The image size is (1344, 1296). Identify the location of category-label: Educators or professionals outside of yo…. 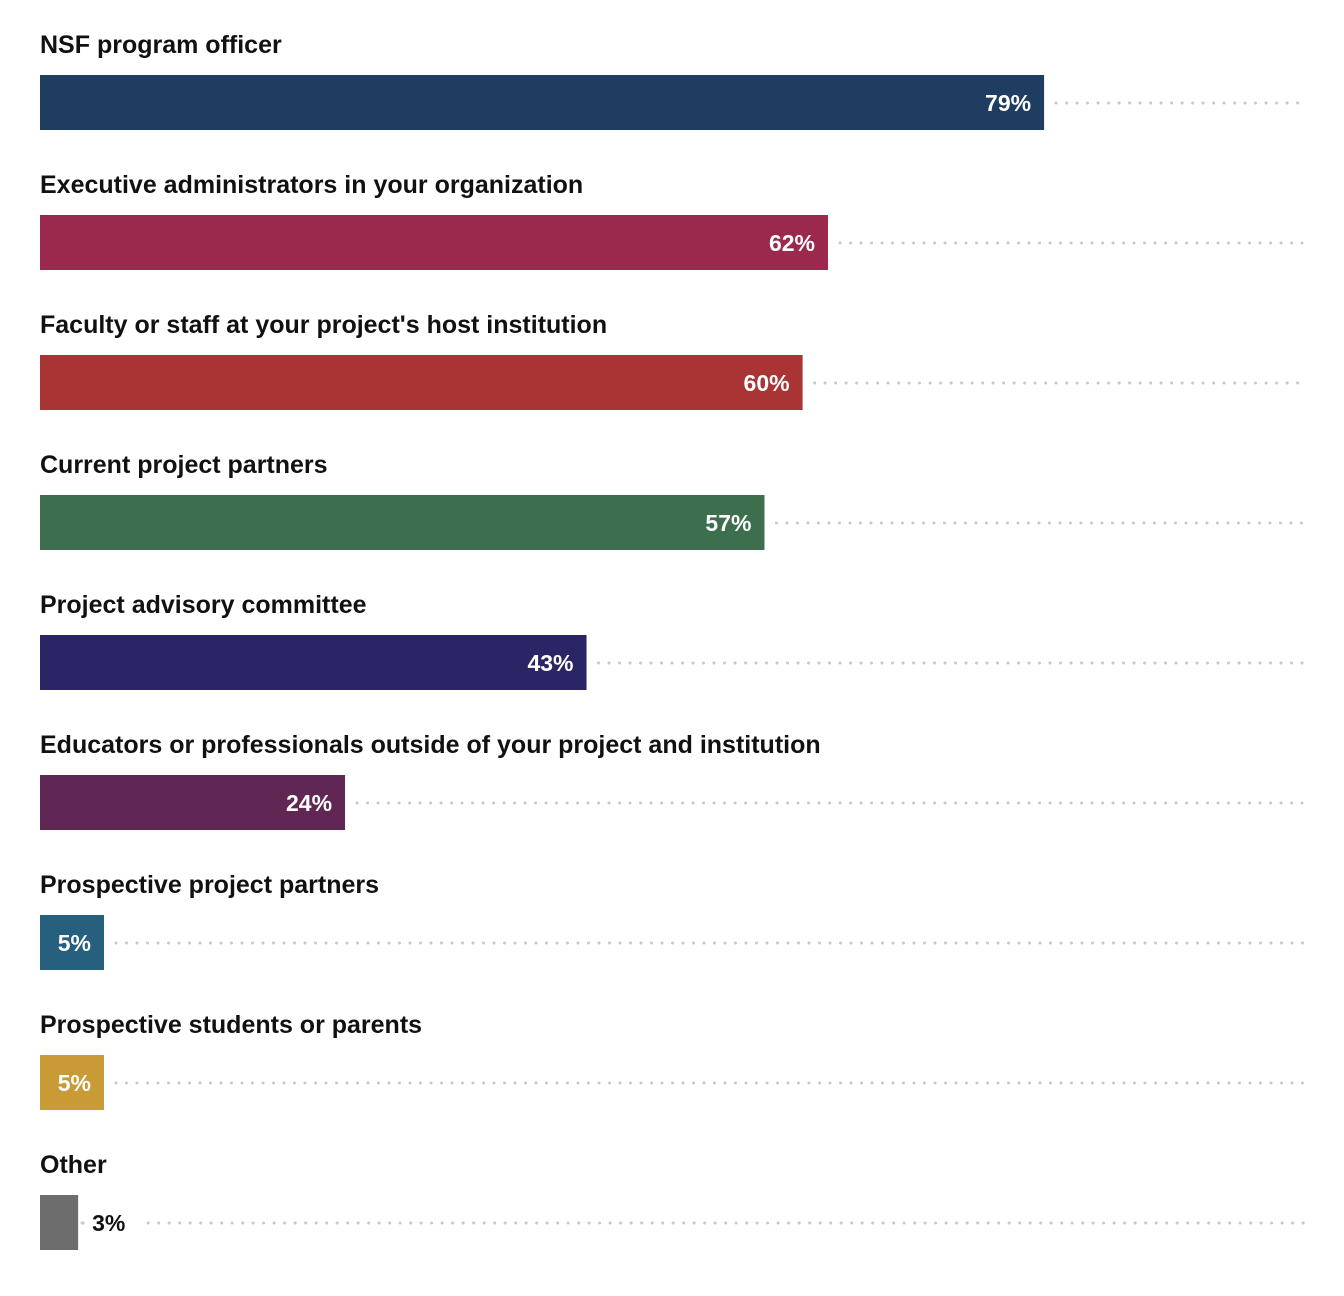
(430, 745).